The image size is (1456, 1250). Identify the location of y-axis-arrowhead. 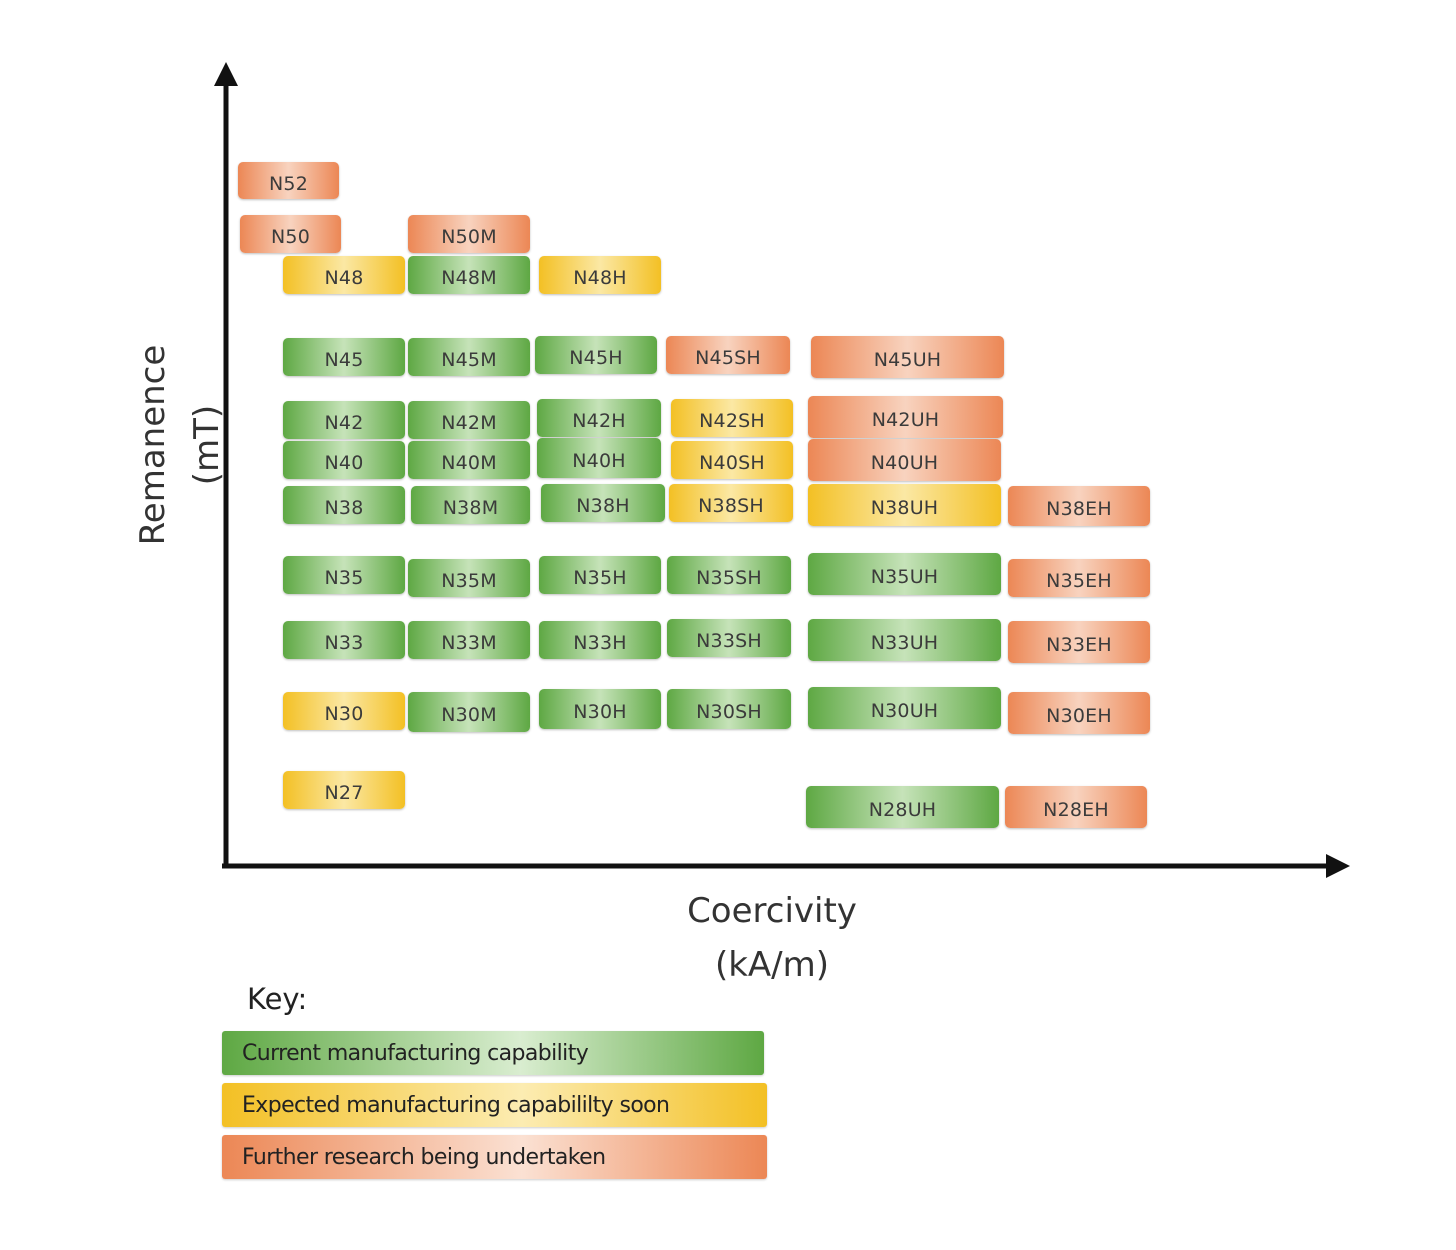
(226, 74).